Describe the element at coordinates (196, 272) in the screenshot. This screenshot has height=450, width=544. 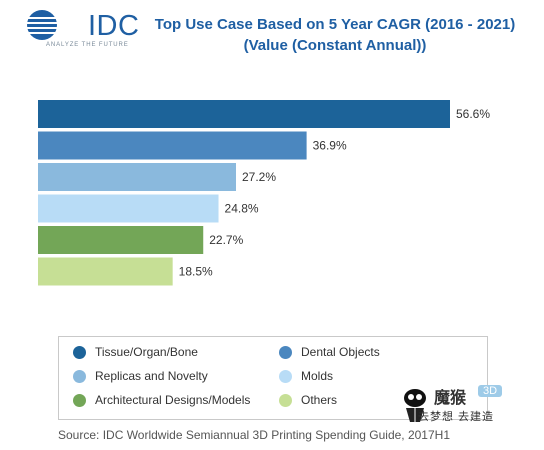
I see `data-label: 18.5%` at that location.